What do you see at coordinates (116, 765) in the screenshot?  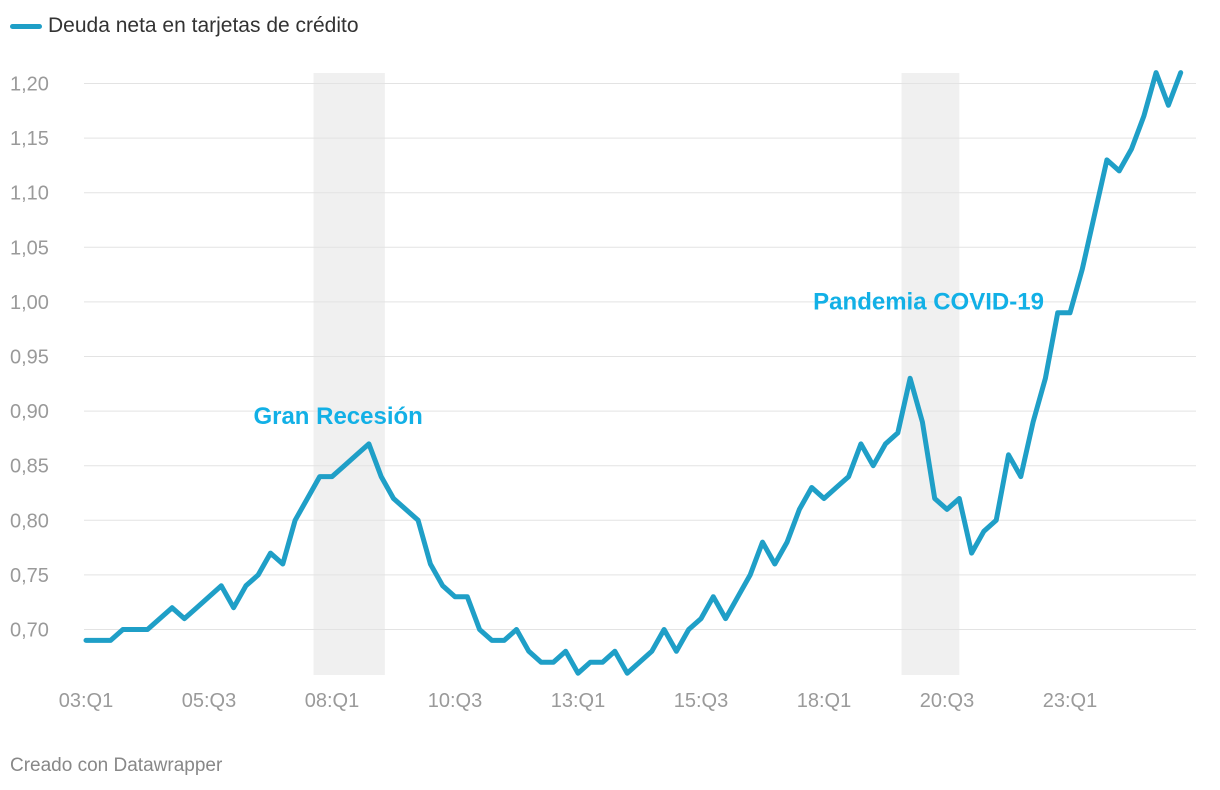 I see `footer-credit: Creado con Datawrapper` at bounding box center [116, 765].